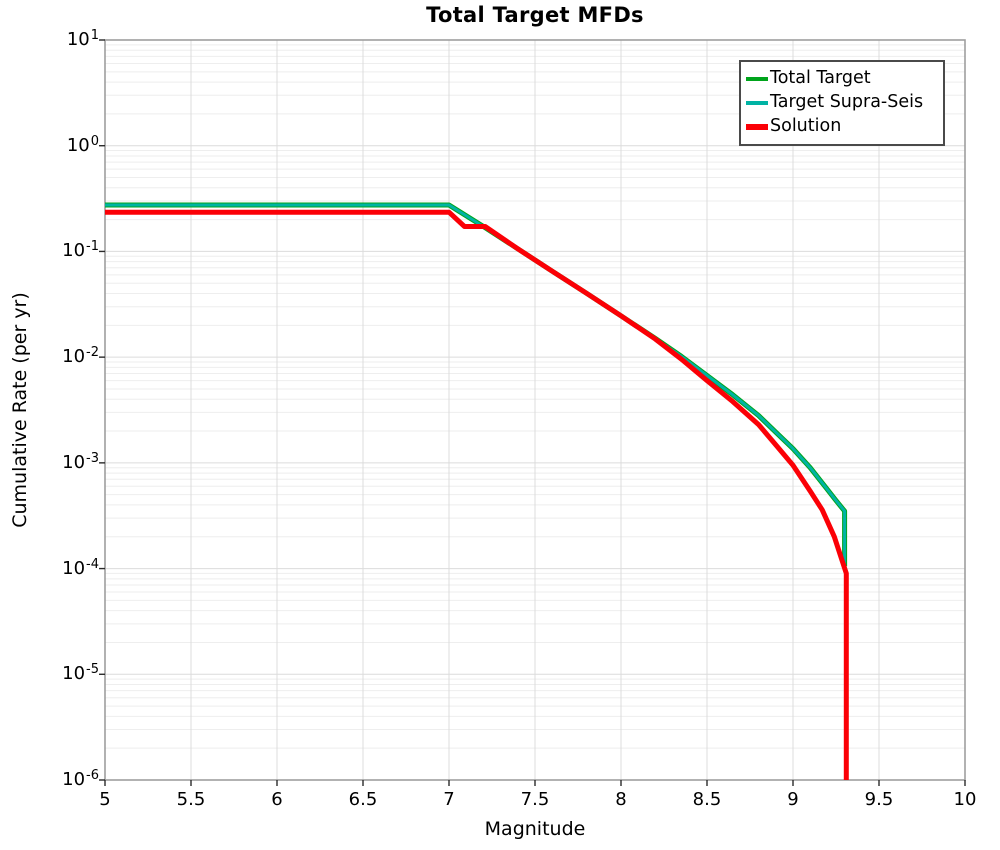 Image resolution: width=1000 pixels, height=850 pixels. I want to click on legend-label: Total Target, so click(820, 78).